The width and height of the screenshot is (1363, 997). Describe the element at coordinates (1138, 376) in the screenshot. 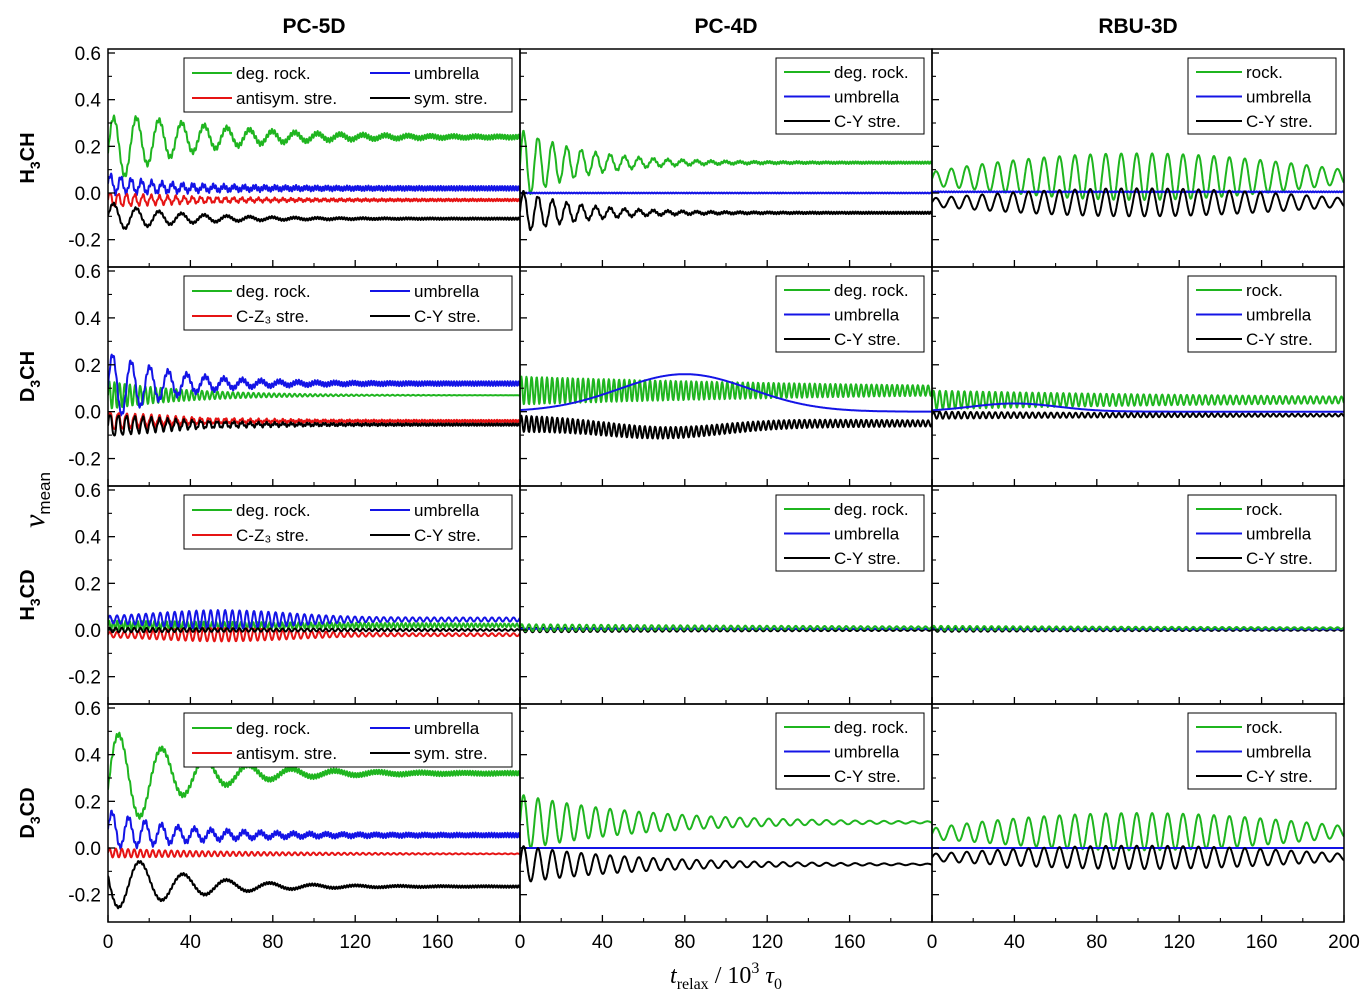

I see `panel: rock. umbrella C-Y stre.` at that location.